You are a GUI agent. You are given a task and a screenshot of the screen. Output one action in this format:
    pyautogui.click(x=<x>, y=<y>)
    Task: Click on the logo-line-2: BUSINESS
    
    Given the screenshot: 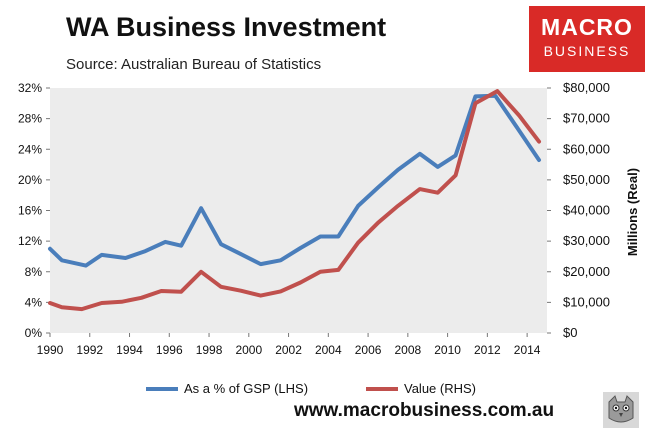 What is the action you would take?
    pyautogui.click(x=587, y=51)
    